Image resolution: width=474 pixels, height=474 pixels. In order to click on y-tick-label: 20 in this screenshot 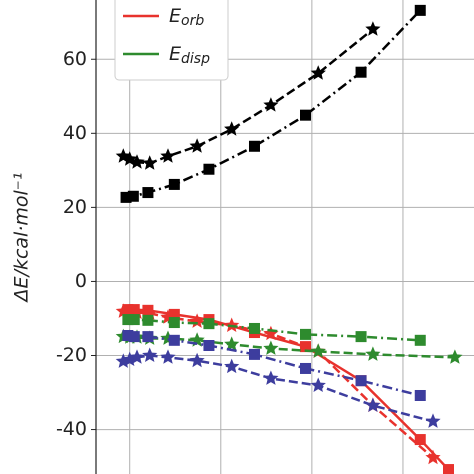, I will do `click(75, 207)`.